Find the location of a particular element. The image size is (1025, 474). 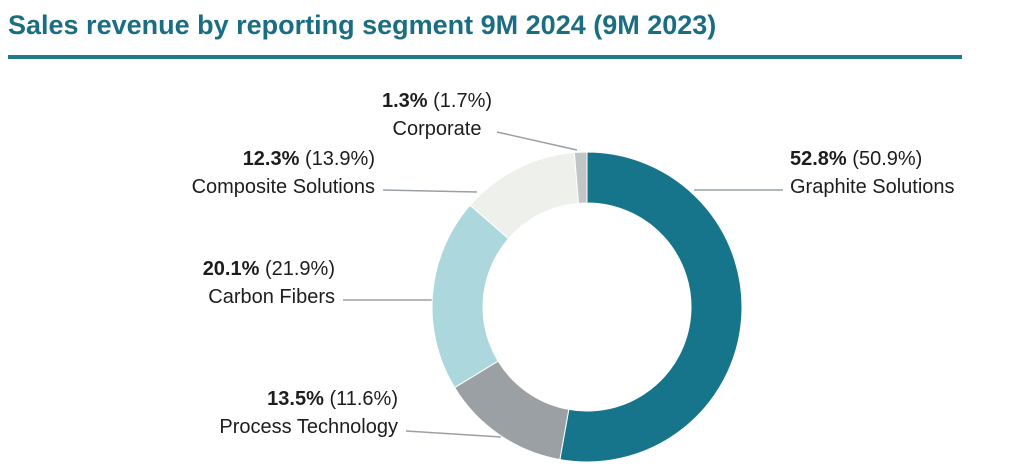

segment-values: 52.8% (50.9%) is located at coordinates (872, 159).